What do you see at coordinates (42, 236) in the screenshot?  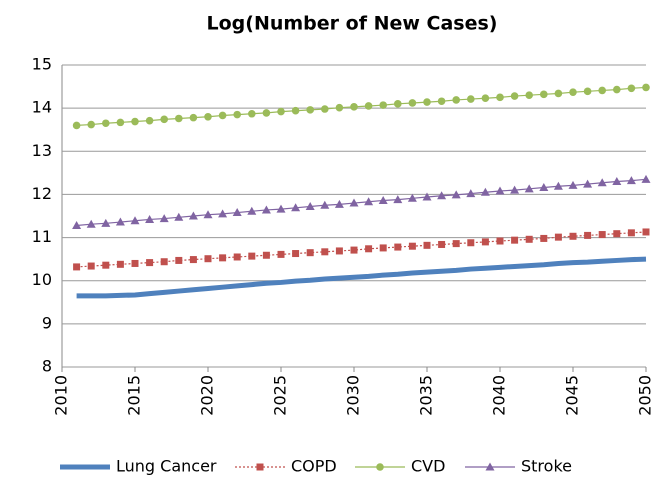 I see `y-tick-label: 11` at bounding box center [42, 236].